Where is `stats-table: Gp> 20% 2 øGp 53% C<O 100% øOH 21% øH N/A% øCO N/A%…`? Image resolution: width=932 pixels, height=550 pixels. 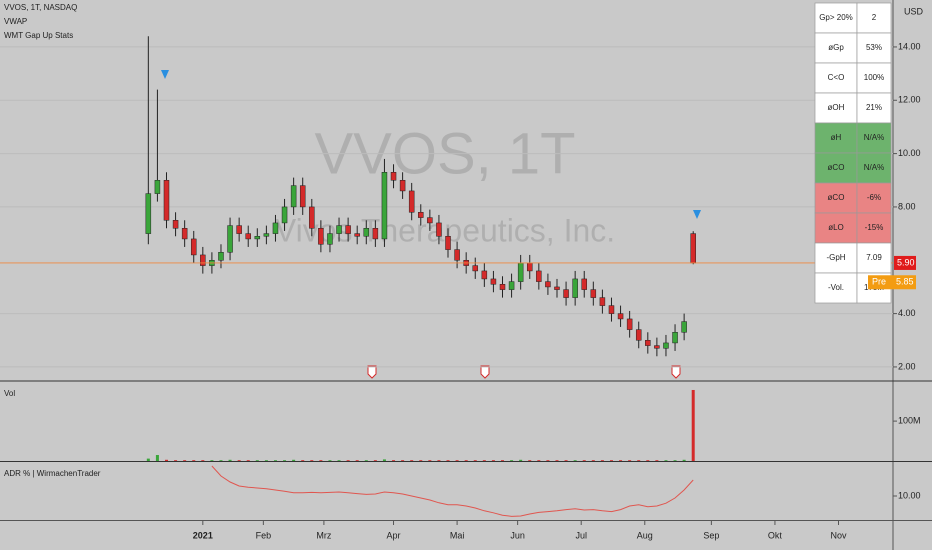
stats-table: Gp> 20% 2 øGp 53% C<O 100% øOH 21% øH N/A% øCO N/A%… is located at coordinates (853, 153).